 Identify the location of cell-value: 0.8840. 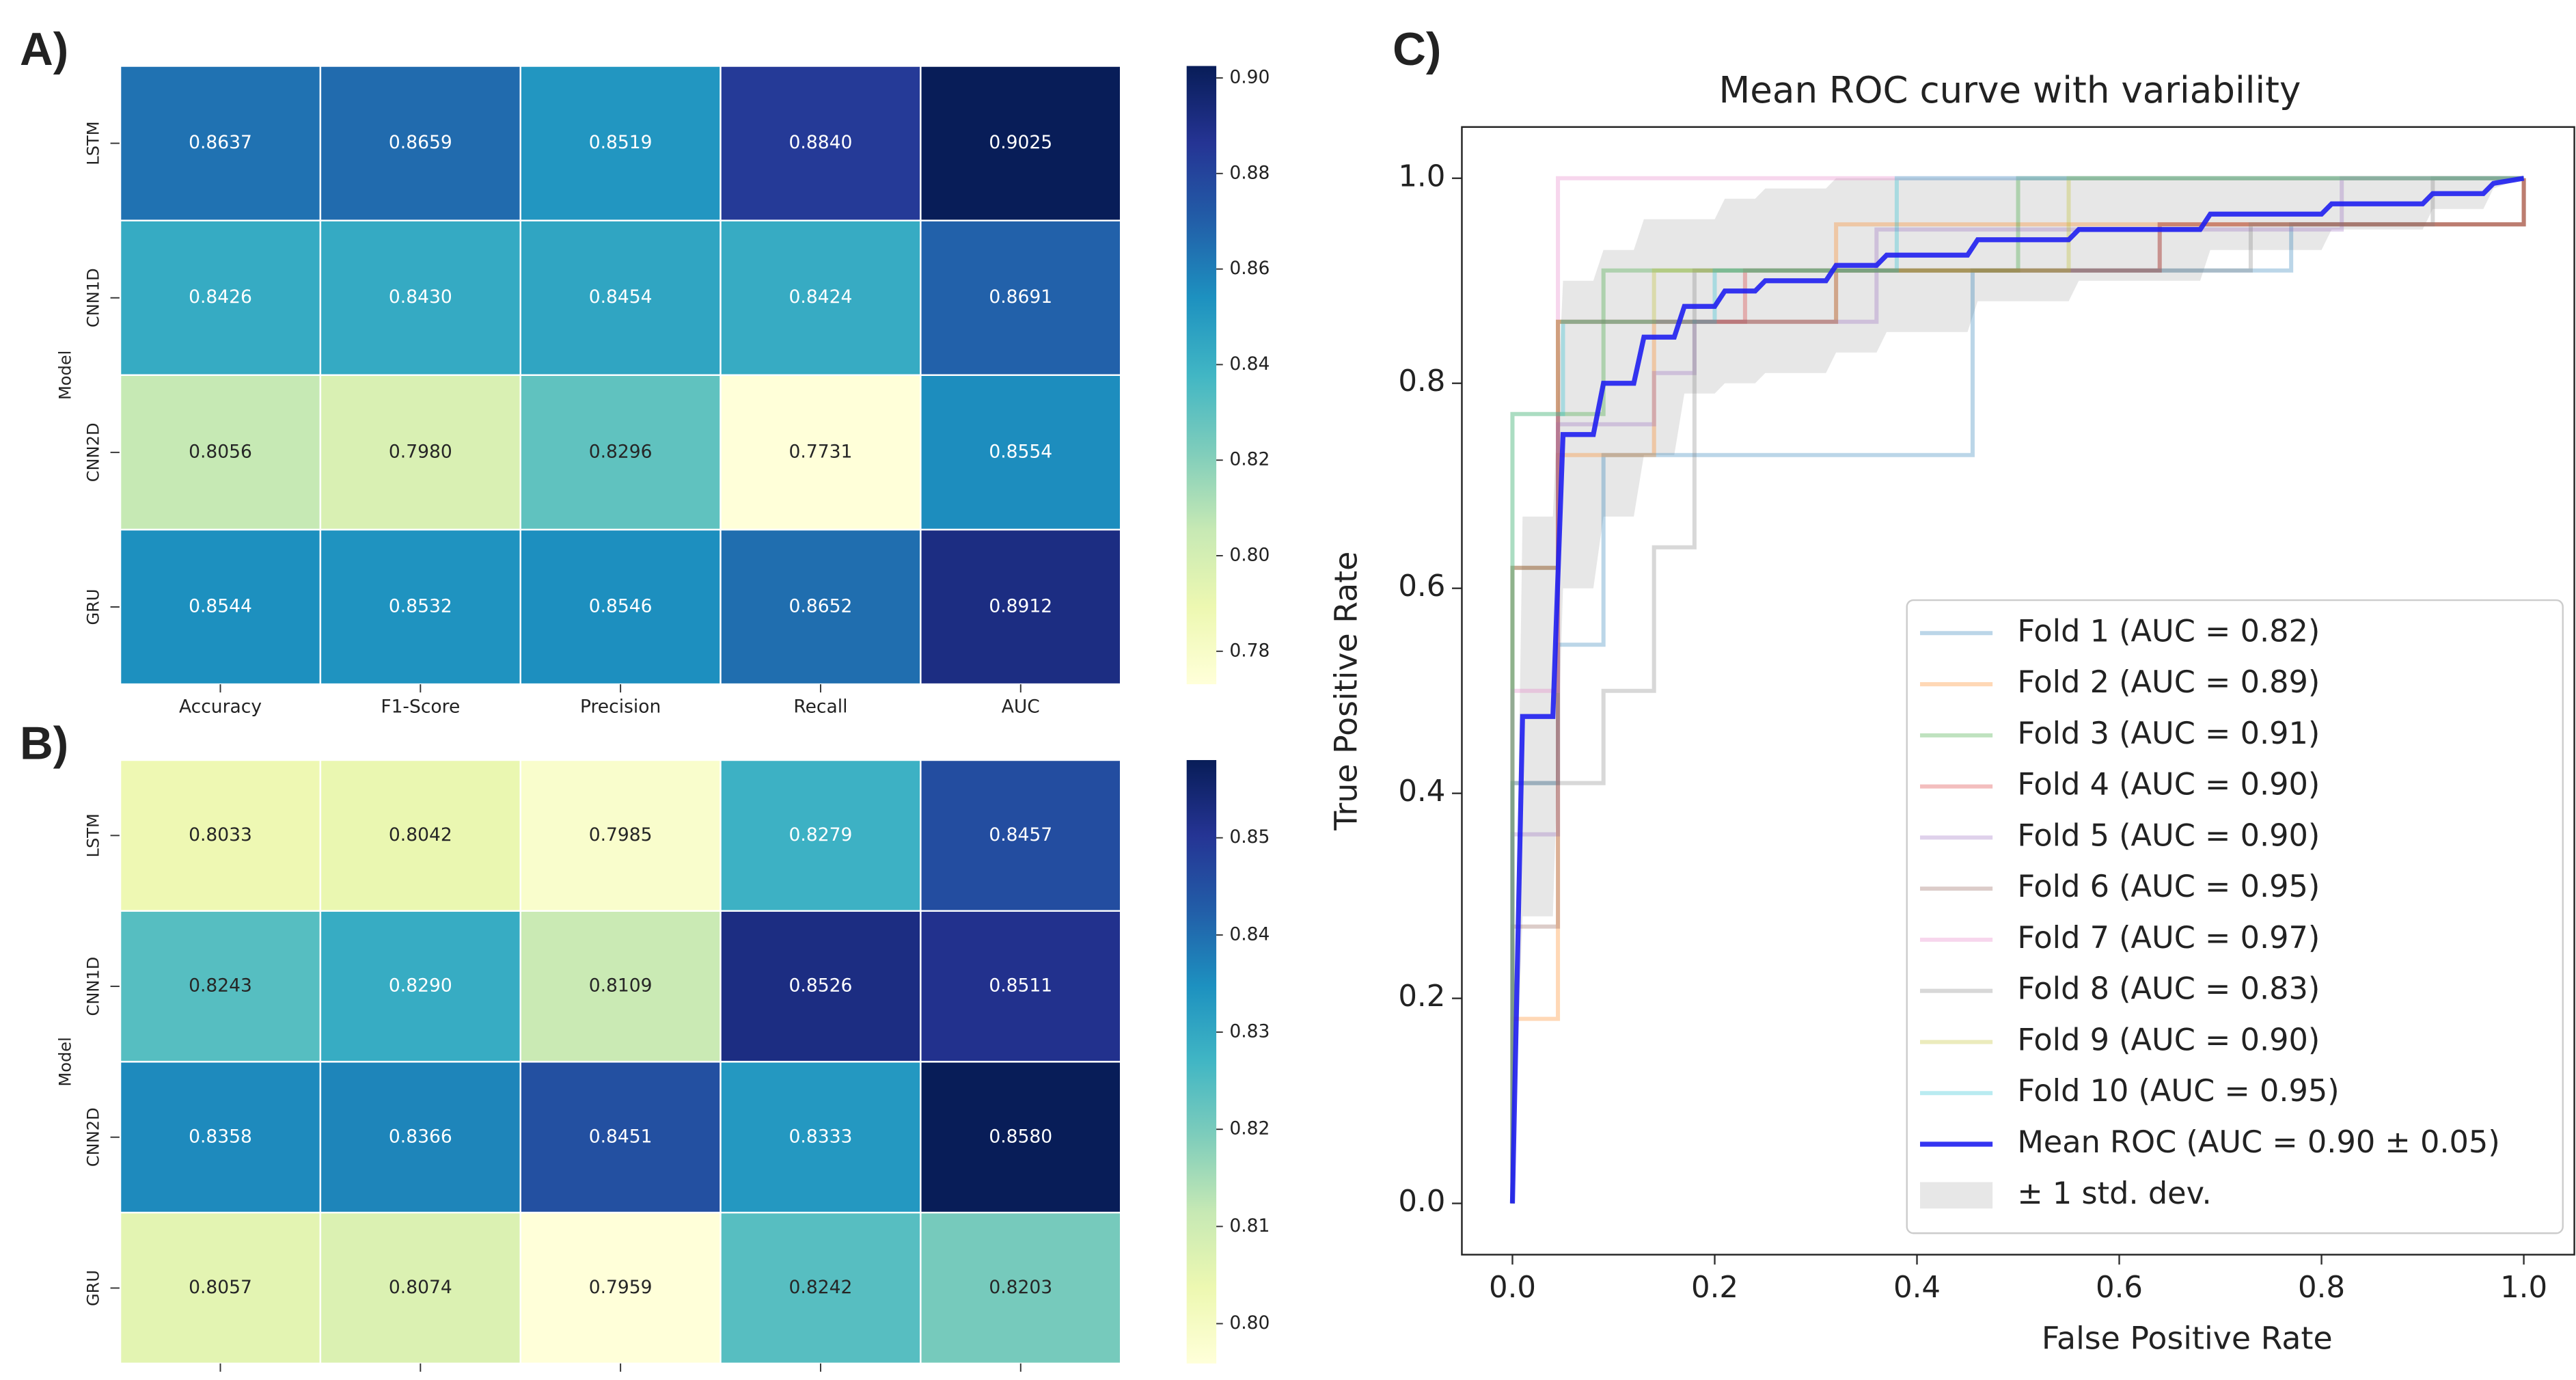
(821, 143).